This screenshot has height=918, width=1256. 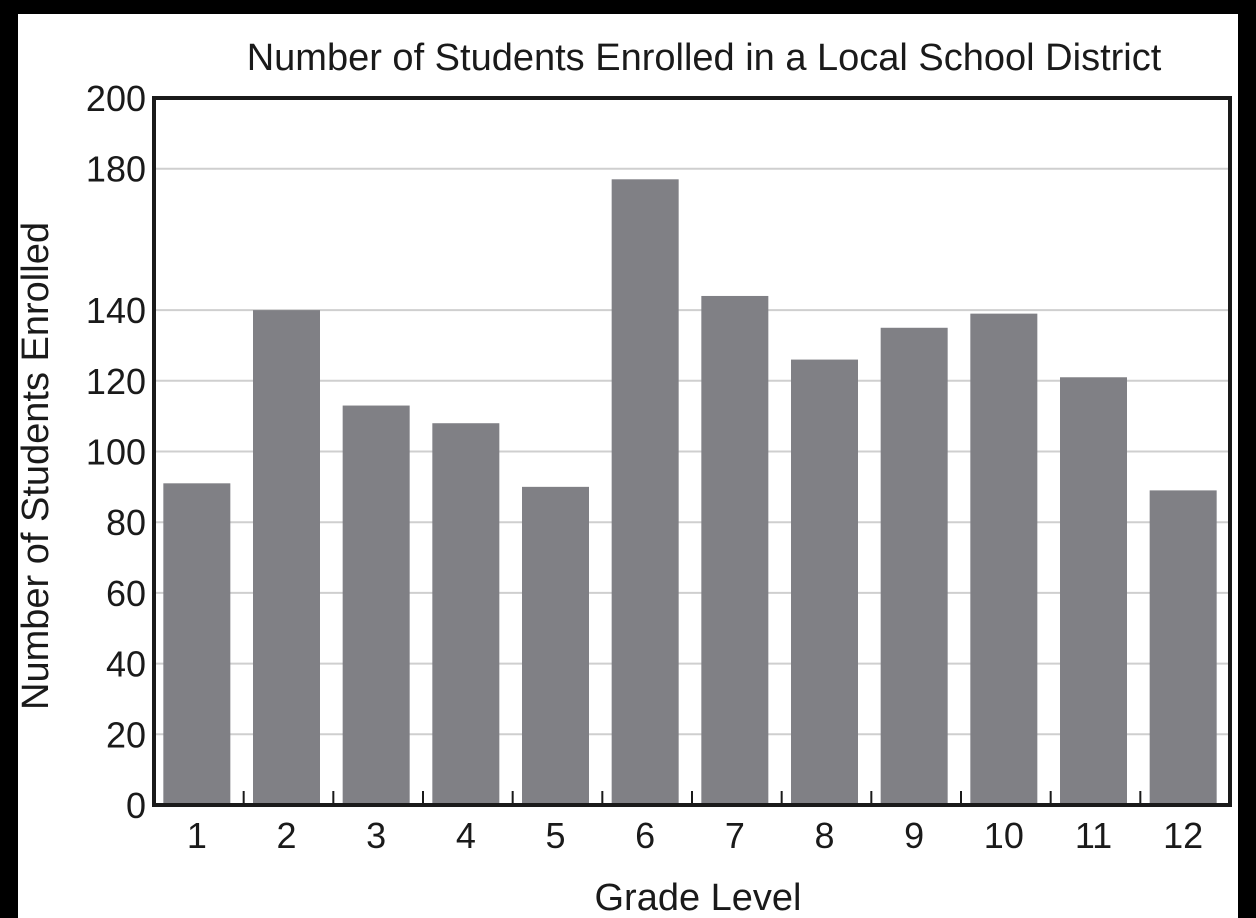 What do you see at coordinates (1004, 835) in the screenshot?
I see `x-tick-label: 10` at bounding box center [1004, 835].